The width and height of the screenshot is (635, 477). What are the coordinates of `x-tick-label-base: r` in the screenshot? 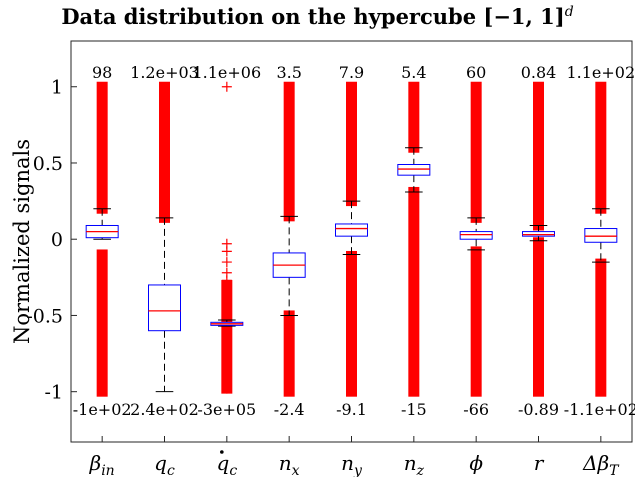 It's located at (539, 463).